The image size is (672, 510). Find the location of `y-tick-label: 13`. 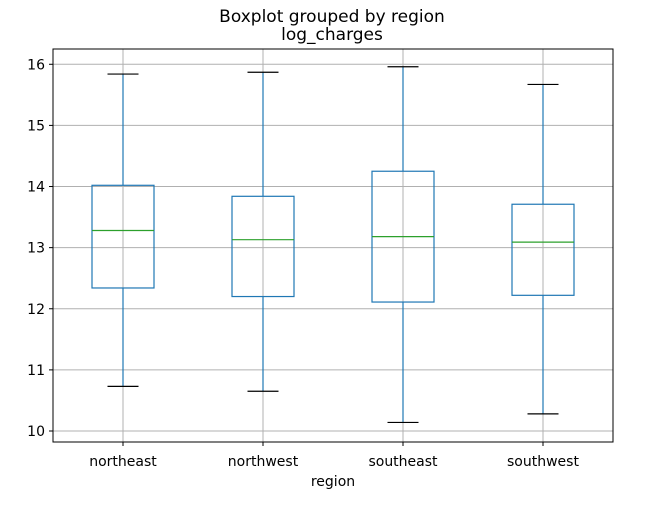

y-tick-label: 13 is located at coordinates (36, 249).